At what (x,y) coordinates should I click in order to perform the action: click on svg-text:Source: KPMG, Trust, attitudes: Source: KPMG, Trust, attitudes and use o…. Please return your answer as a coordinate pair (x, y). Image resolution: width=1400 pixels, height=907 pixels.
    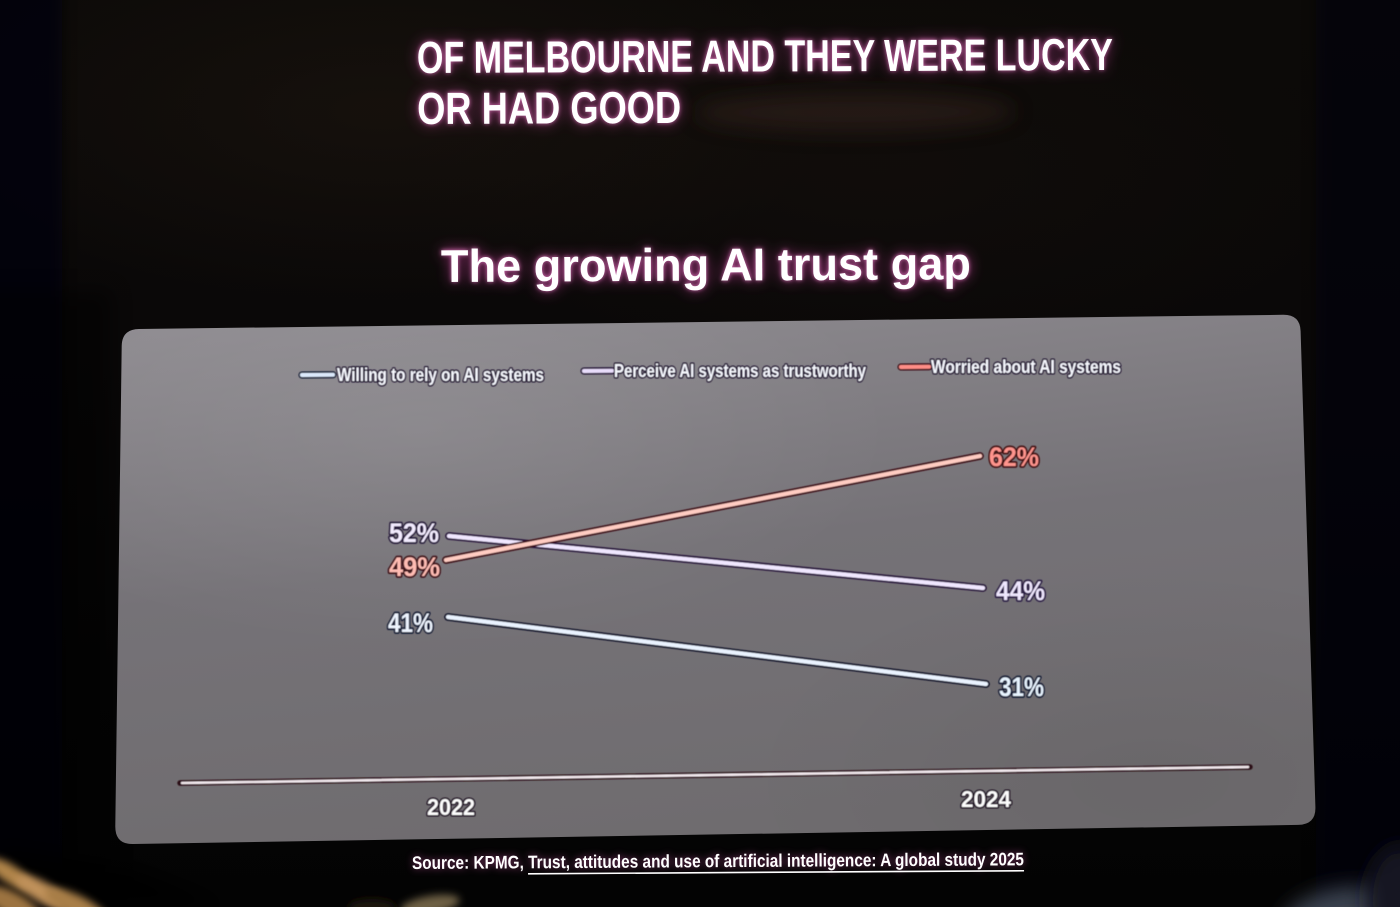
    Looking at the image, I should click on (718, 861).